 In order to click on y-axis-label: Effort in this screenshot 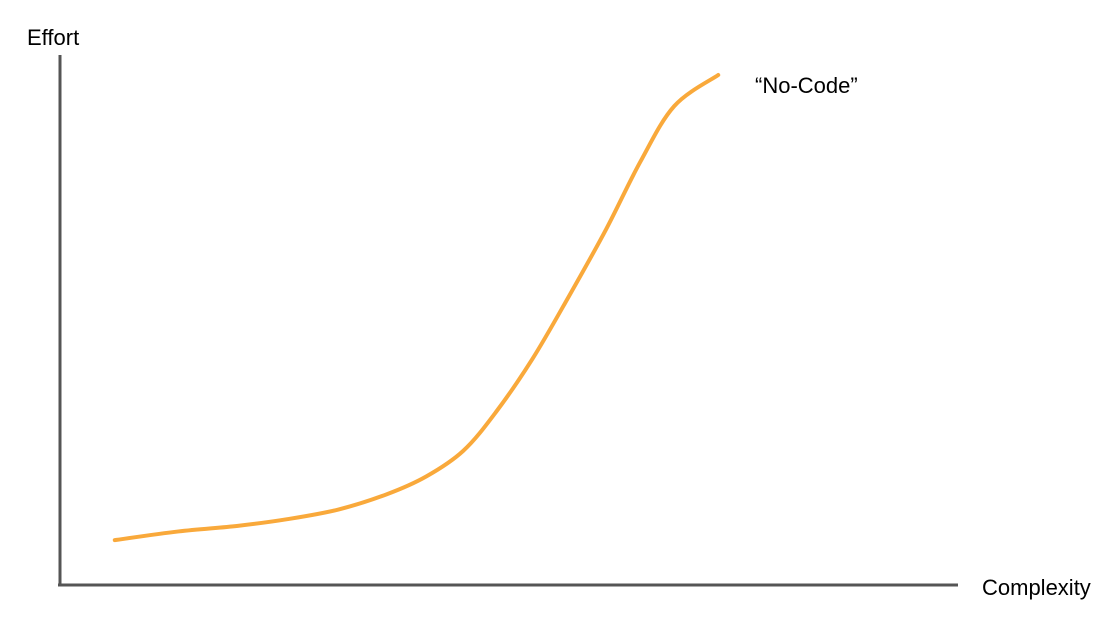, I will do `click(53, 37)`.